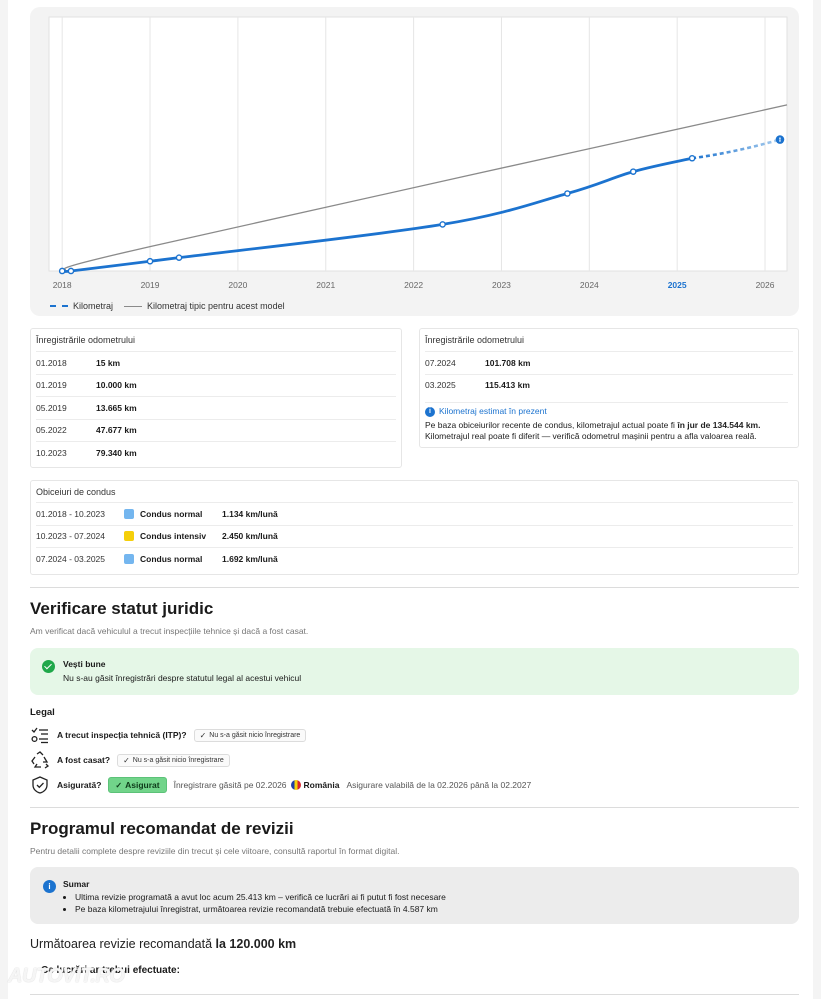 The width and height of the screenshot is (821, 999). What do you see at coordinates (48, 666) in the screenshot?
I see `check-circle-icon` at bounding box center [48, 666].